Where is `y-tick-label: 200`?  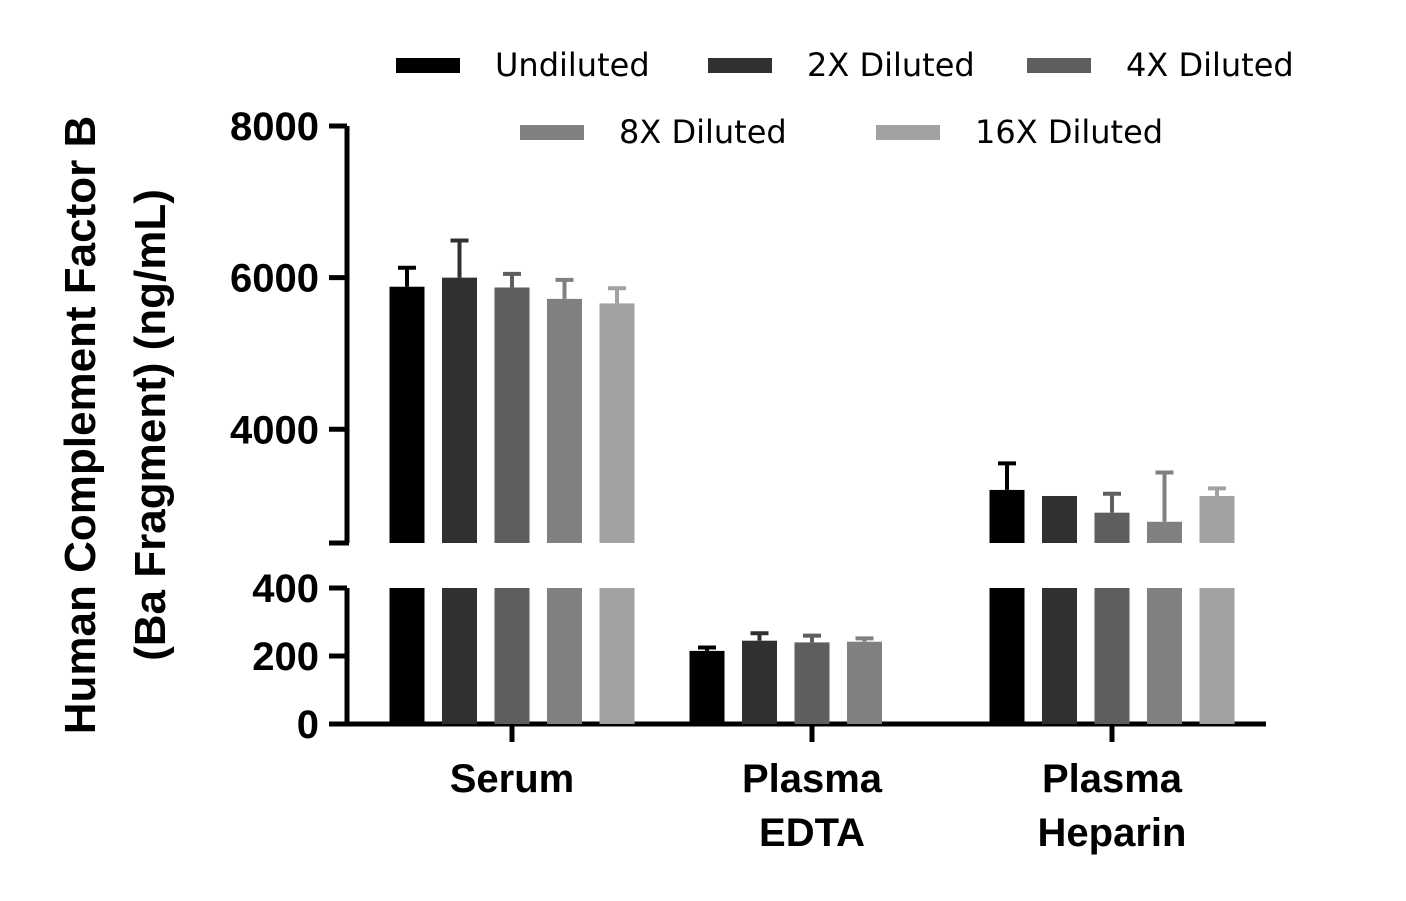
y-tick-label: 200 is located at coordinates (285, 657).